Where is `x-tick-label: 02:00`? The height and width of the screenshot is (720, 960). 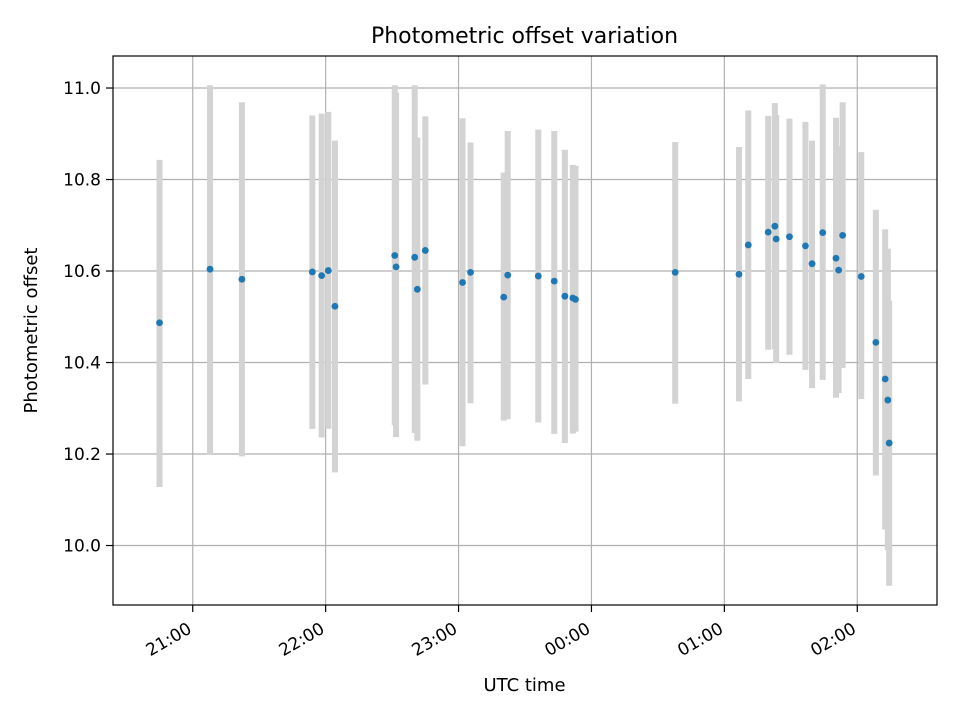 x-tick-label: 02:00 is located at coordinates (833, 640).